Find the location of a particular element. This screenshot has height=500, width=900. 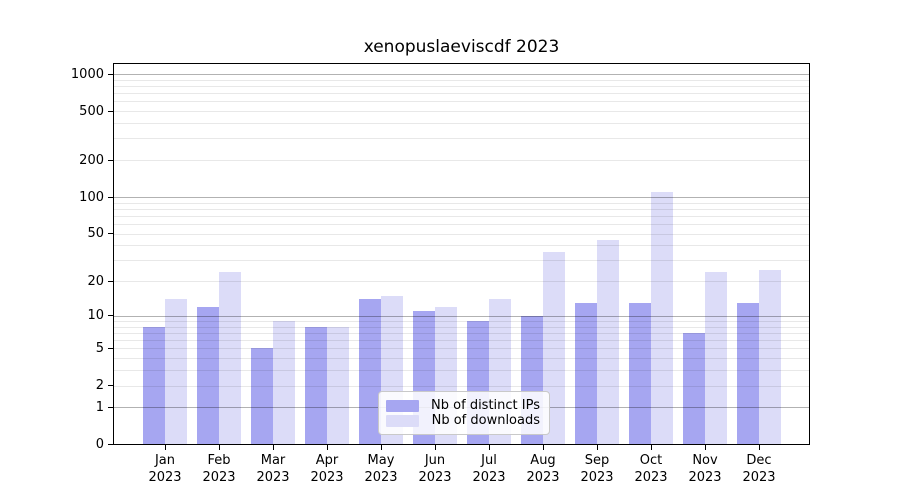

legend-swatch-downloads is located at coordinates (402, 420).